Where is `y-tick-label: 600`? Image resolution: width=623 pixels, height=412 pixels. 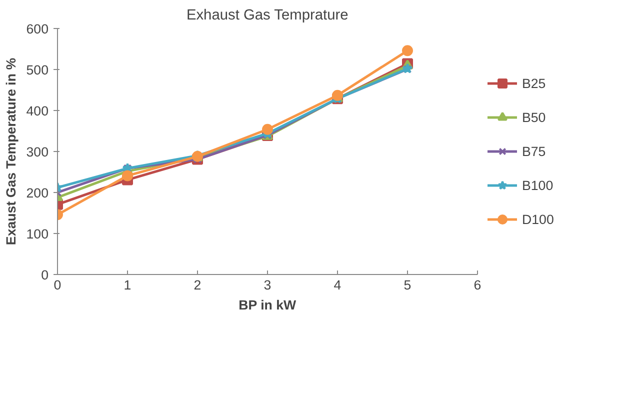 y-tick-label: 600 is located at coordinates (37, 29).